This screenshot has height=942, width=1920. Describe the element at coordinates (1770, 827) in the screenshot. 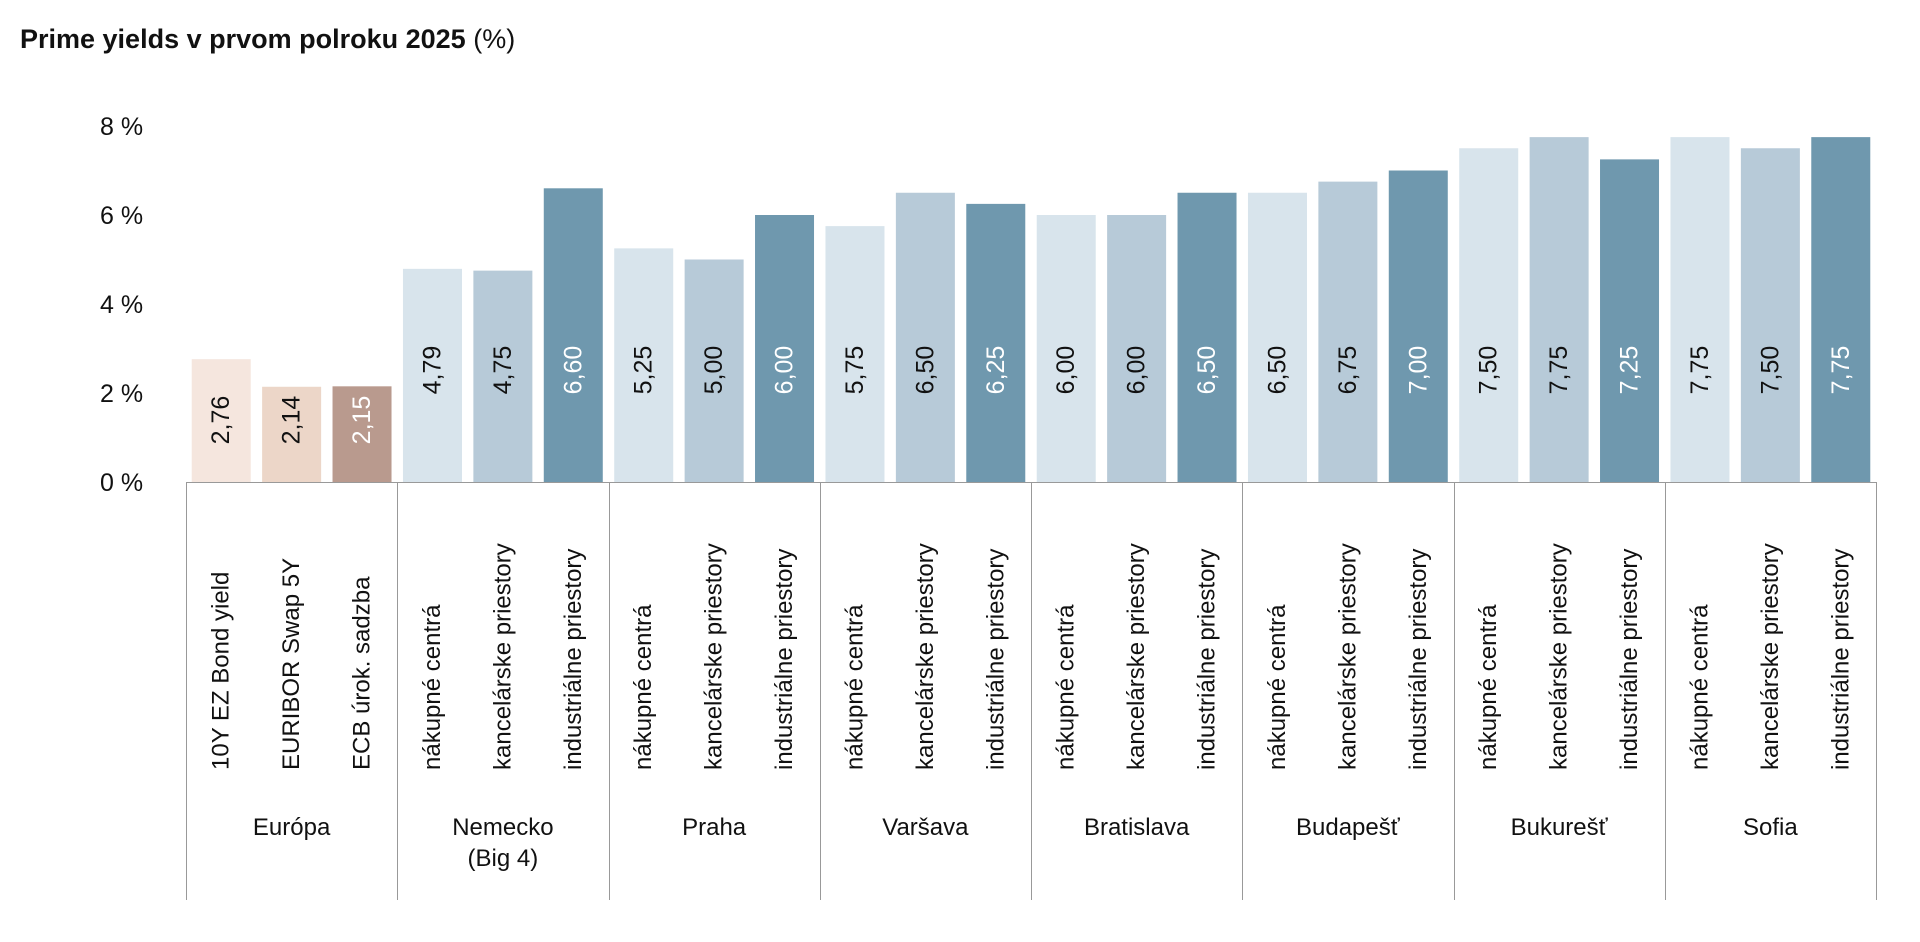

I see `group-label: Sofia` at that location.